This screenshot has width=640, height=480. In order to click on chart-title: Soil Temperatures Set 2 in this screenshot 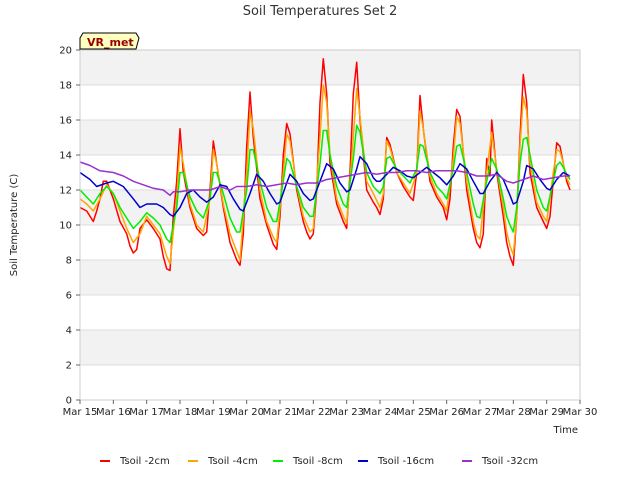, I will do `click(320, 11)`.